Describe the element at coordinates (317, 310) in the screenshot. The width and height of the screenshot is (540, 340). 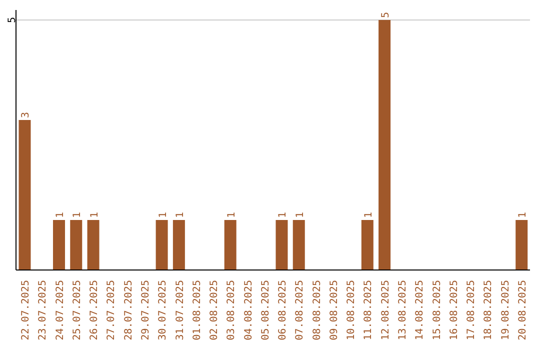
I see `x-tick-label: 08.08.2025` at that location.